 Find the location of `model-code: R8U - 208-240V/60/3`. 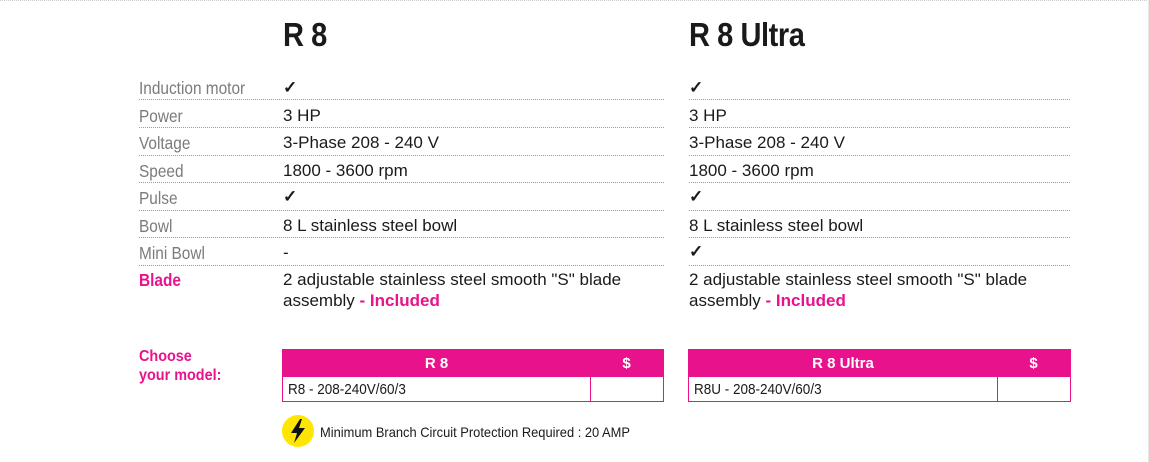

model-code: R8U - 208-240V/60/3 is located at coordinates (758, 389).